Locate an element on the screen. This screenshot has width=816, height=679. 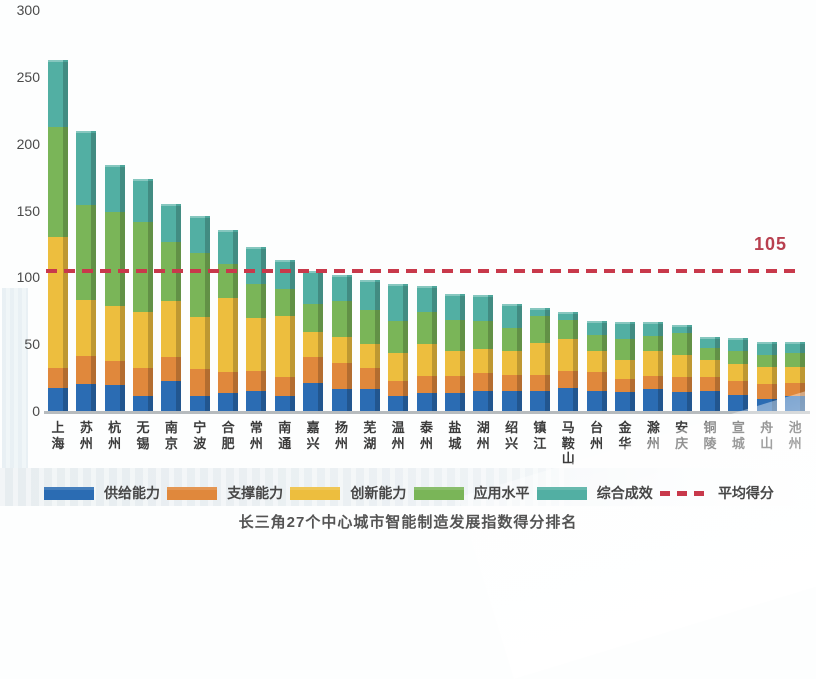
x-axis-label: 扬州 is located at coordinates (341, 435).